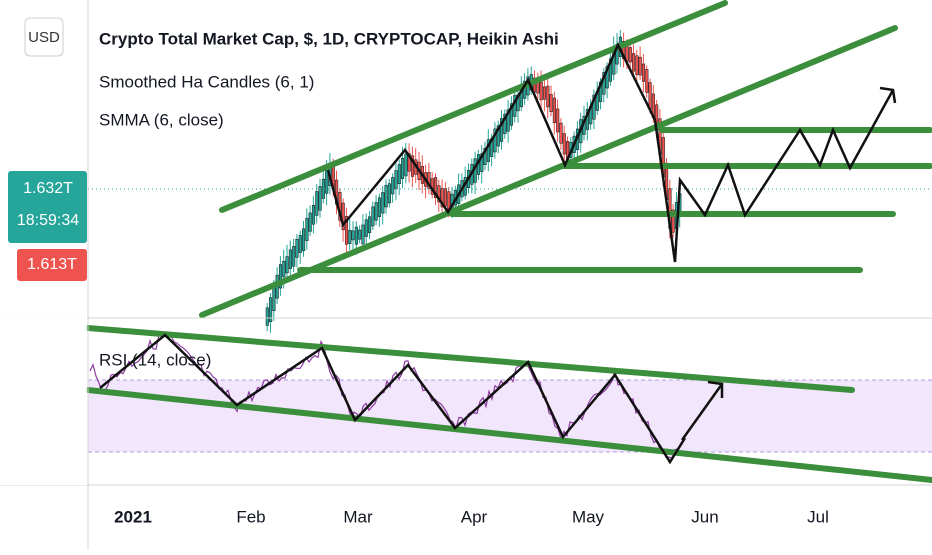 The height and width of the screenshot is (555, 932). What do you see at coordinates (702, 412) in the screenshot?
I see `rsi-arrow` at bounding box center [702, 412].